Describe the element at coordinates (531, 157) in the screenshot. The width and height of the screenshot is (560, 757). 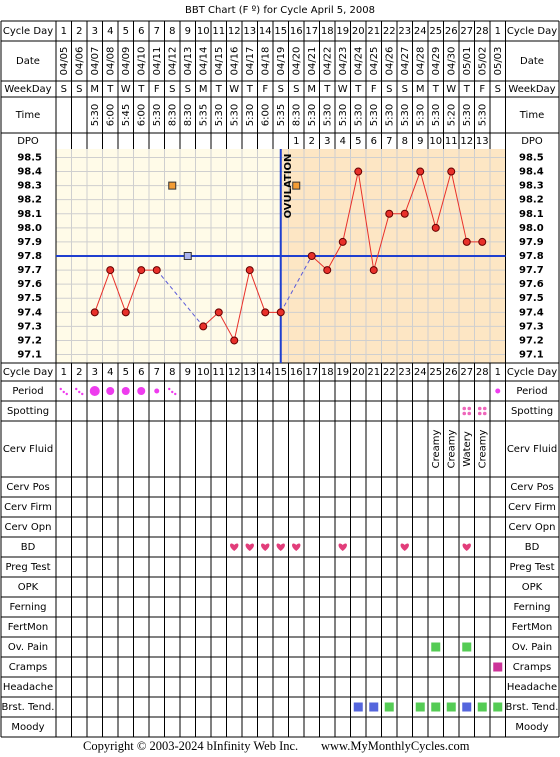
I see `y-tick-label-right: 98.5` at that location.